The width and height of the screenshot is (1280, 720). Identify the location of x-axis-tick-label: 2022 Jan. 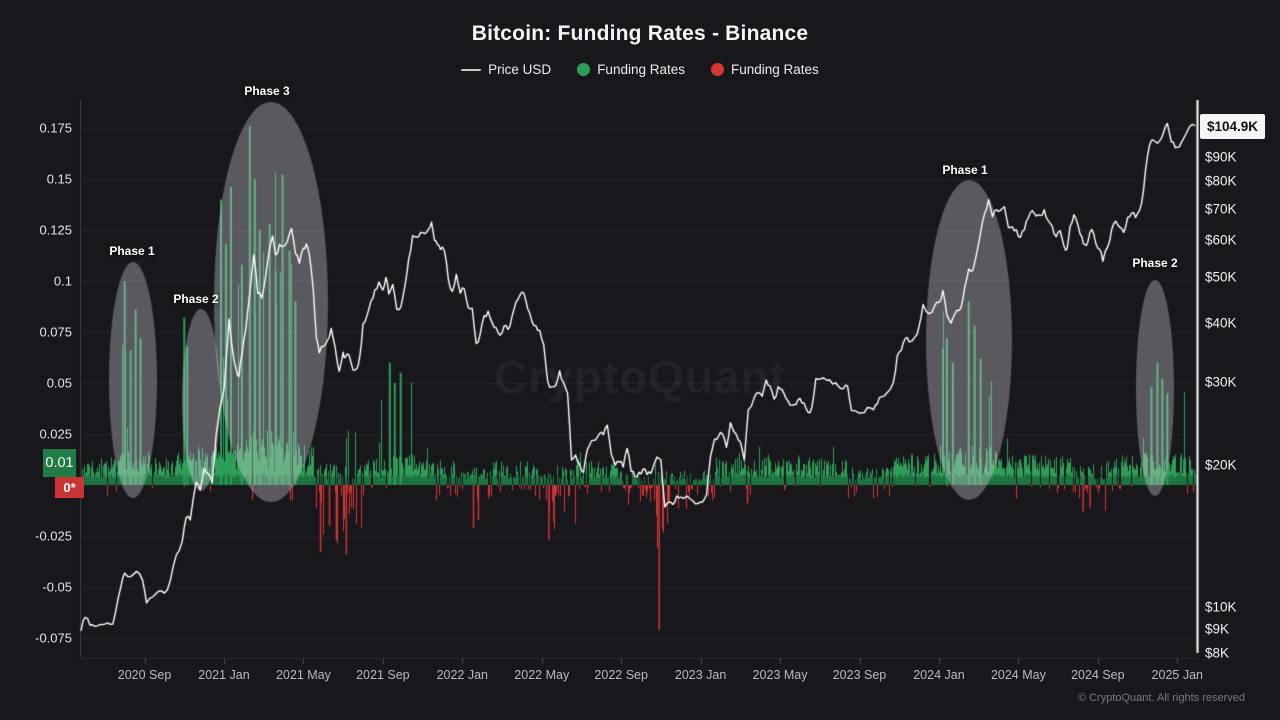
(462, 675).